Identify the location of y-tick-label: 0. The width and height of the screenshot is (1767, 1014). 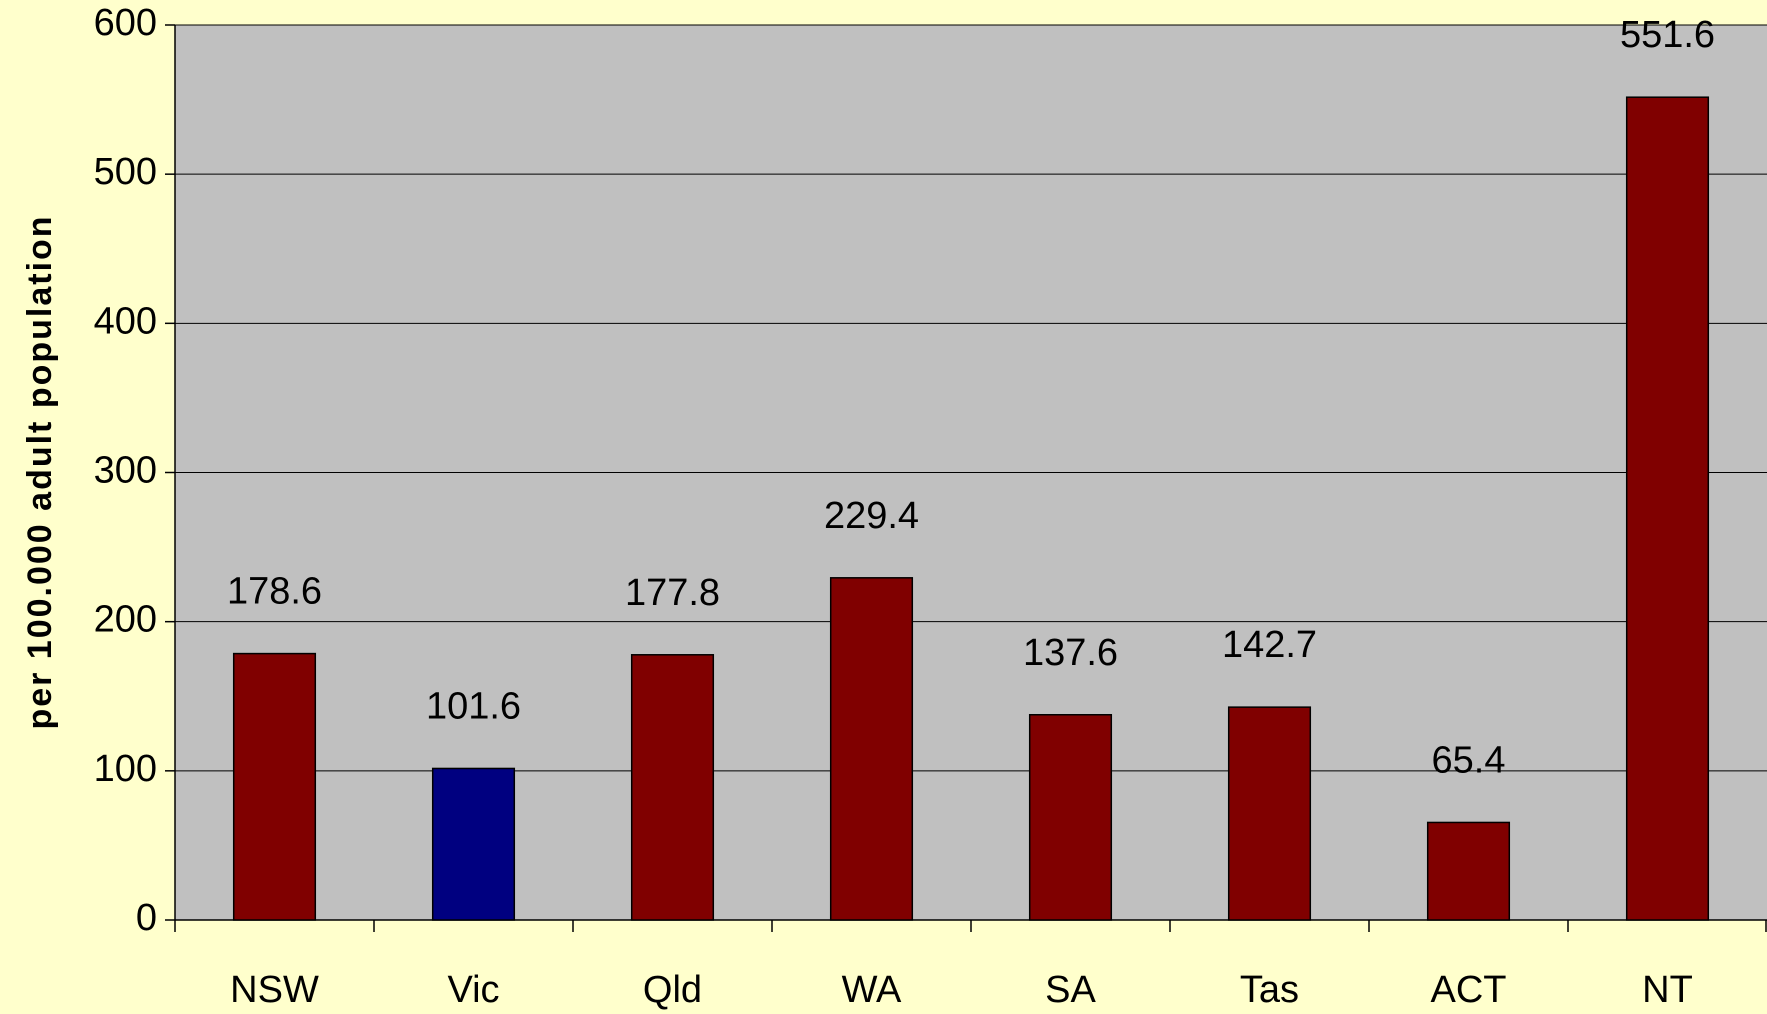
(146, 918).